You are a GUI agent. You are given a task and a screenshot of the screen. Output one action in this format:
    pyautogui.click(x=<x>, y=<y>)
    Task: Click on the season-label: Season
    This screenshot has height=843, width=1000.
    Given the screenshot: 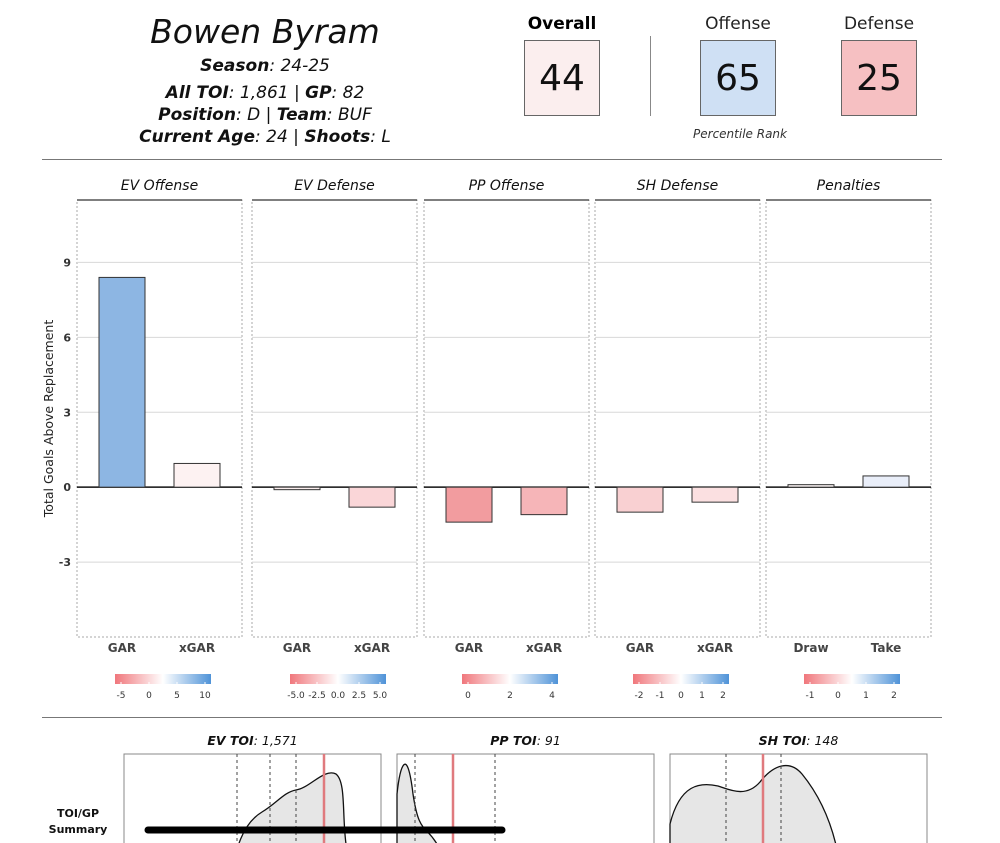 What is the action you would take?
    pyautogui.click(x=235, y=66)
    